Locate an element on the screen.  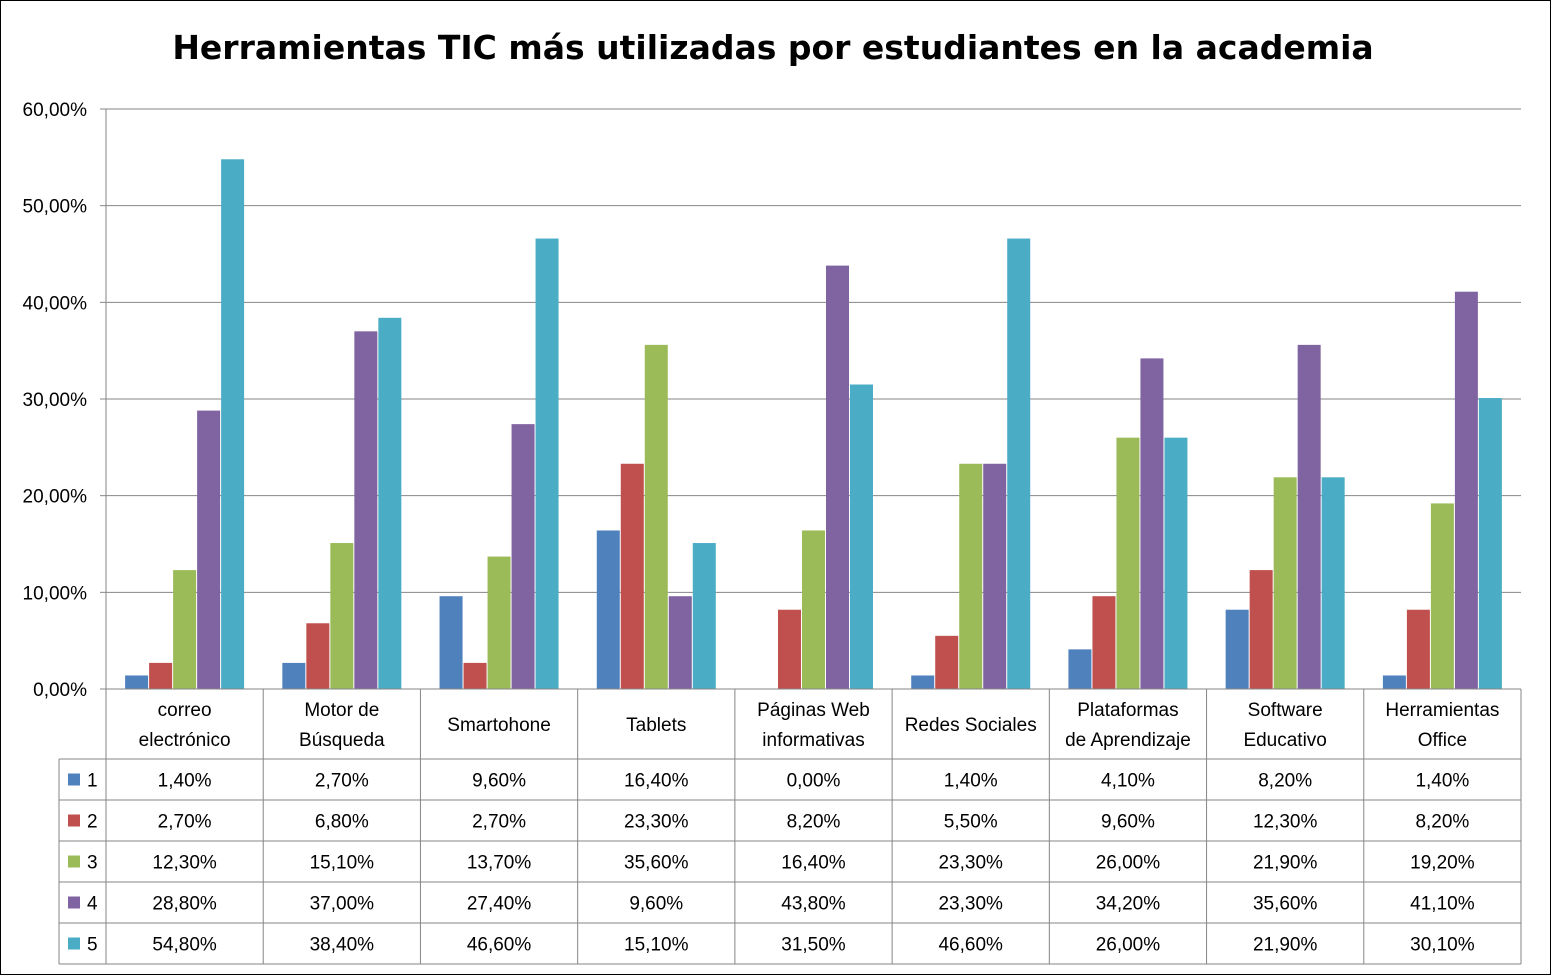
category-label: Búsqueda is located at coordinates (342, 740).